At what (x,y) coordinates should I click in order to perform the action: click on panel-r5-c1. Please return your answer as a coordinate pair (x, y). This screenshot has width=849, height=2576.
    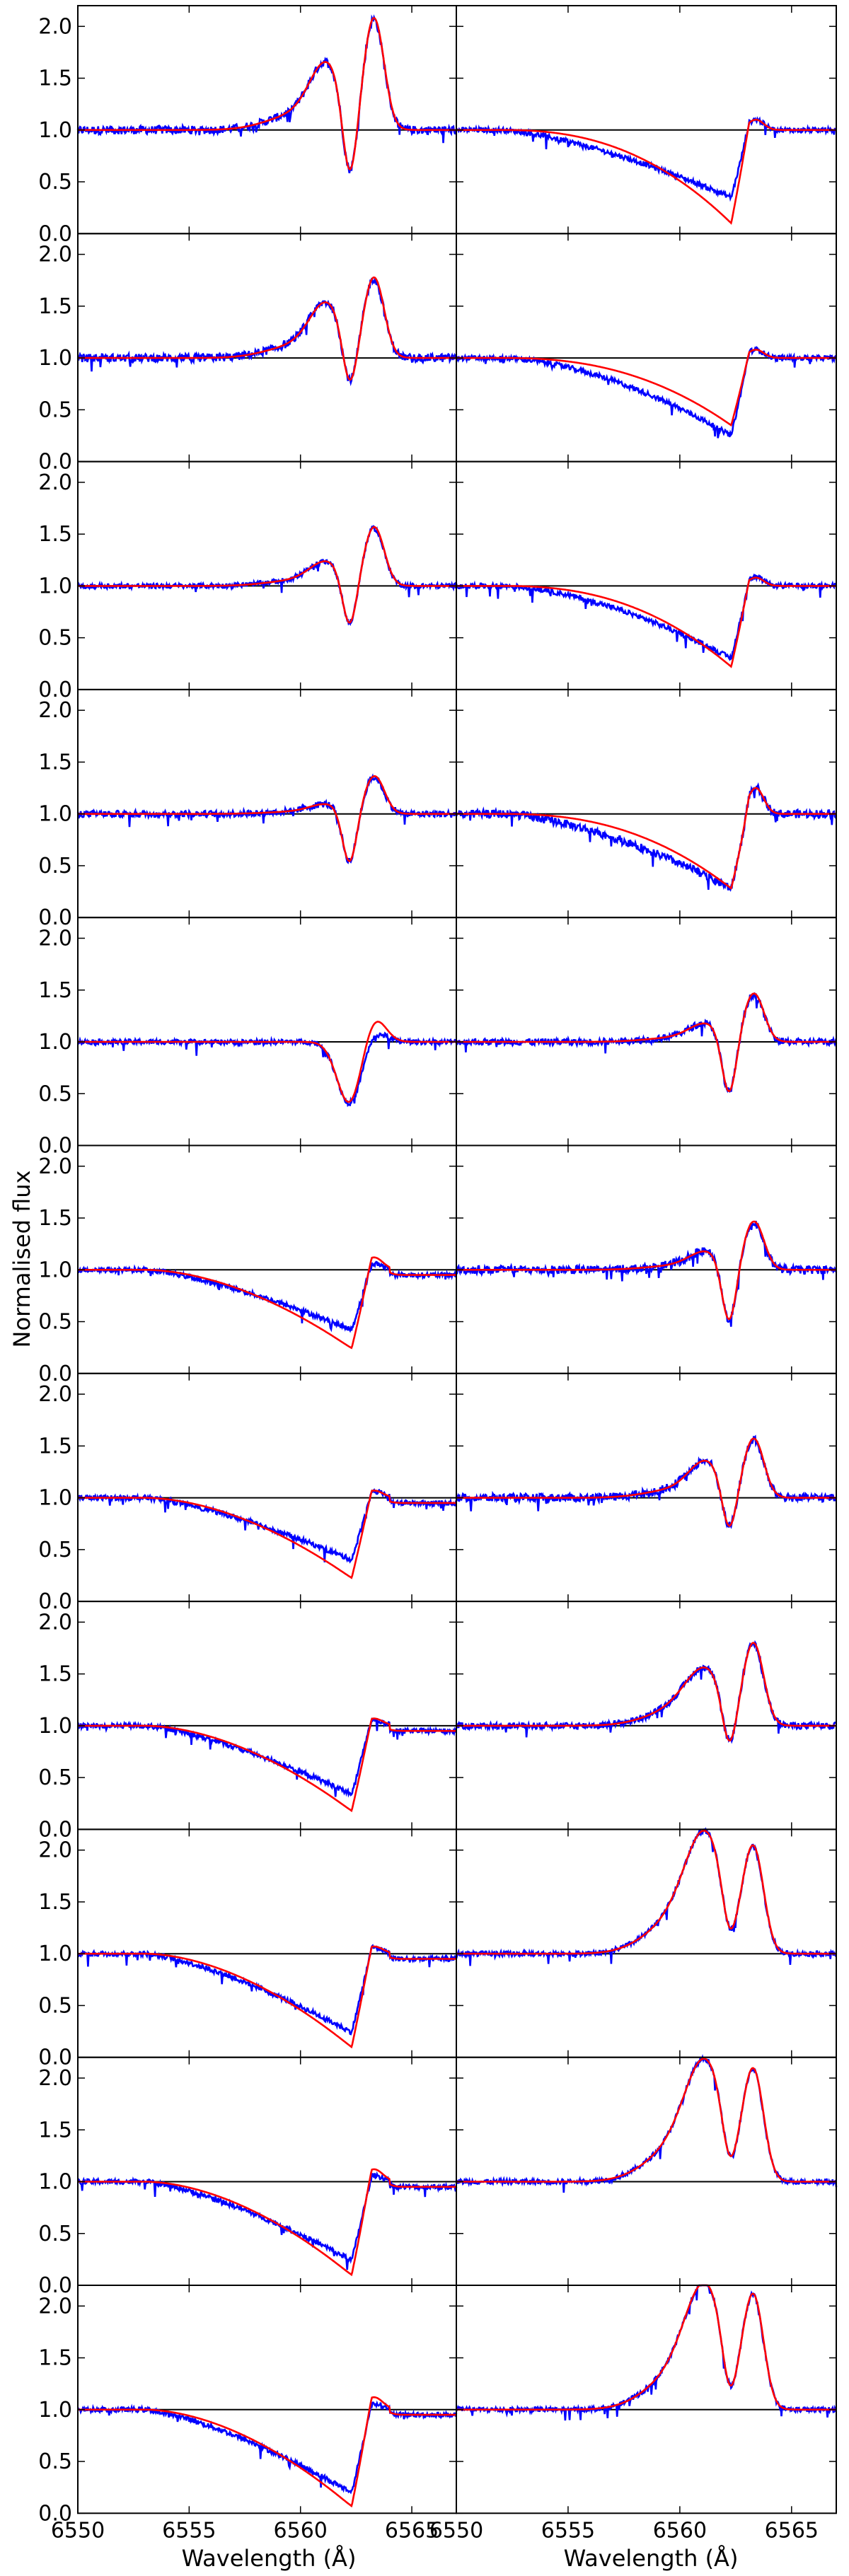
    Looking at the image, I should click on (647, 1259).